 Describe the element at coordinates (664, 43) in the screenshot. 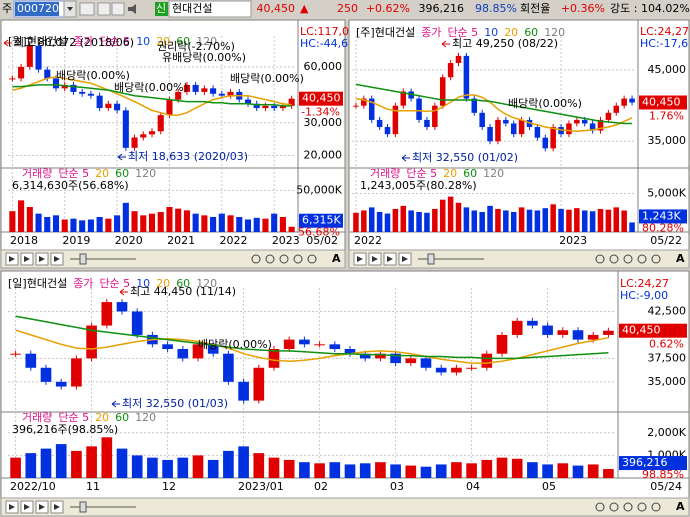

I see `hc-label: HC:-17,6` at that location.